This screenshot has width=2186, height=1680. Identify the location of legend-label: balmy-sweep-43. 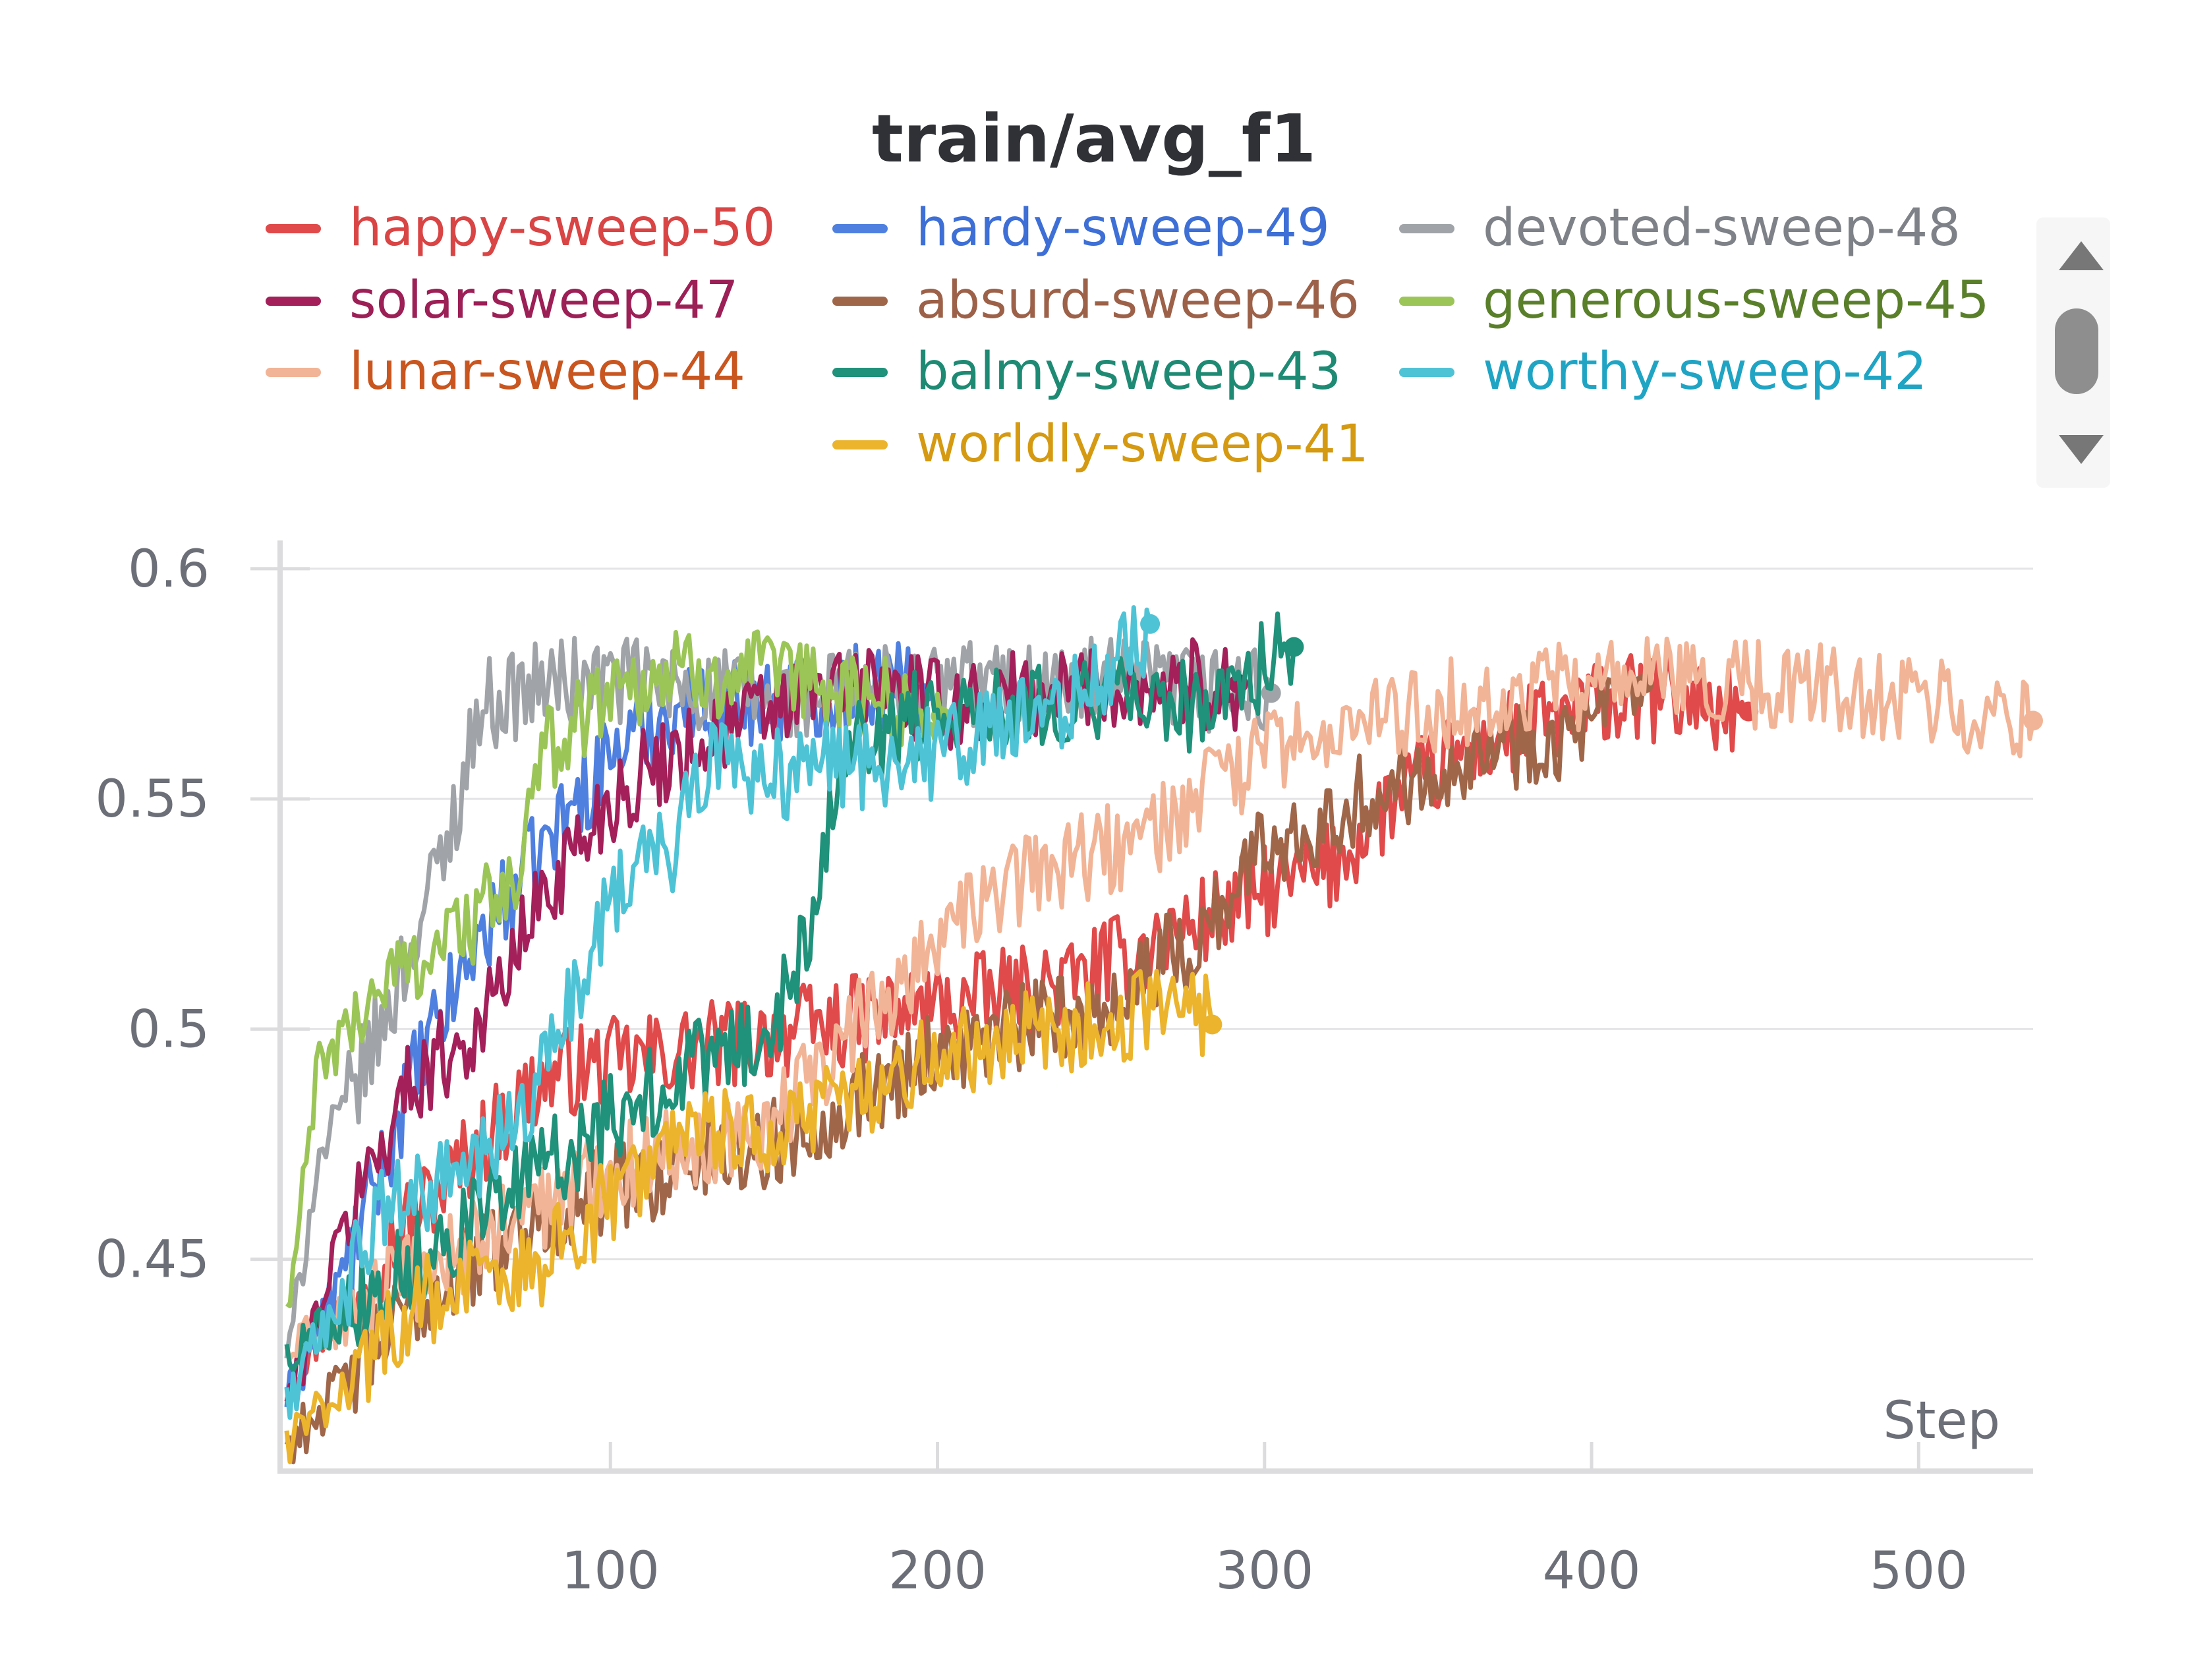
(1128, 371).